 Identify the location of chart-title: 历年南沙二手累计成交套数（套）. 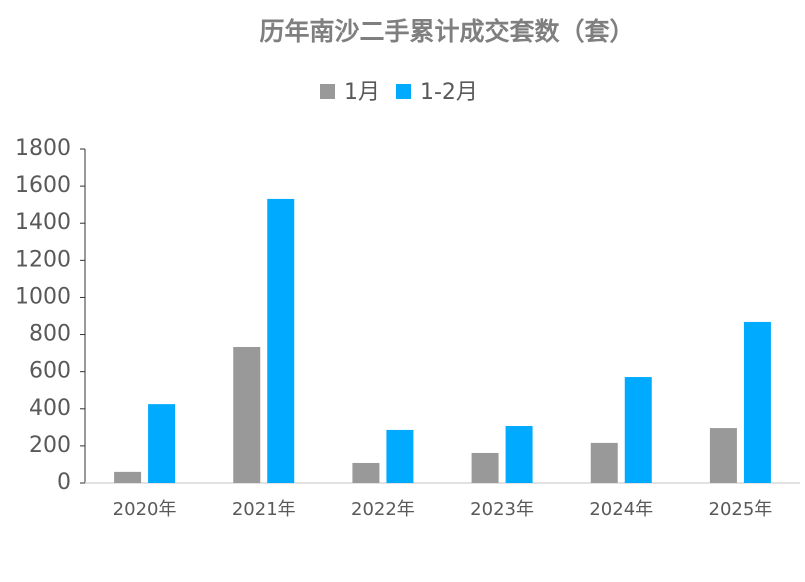
(446, 31).